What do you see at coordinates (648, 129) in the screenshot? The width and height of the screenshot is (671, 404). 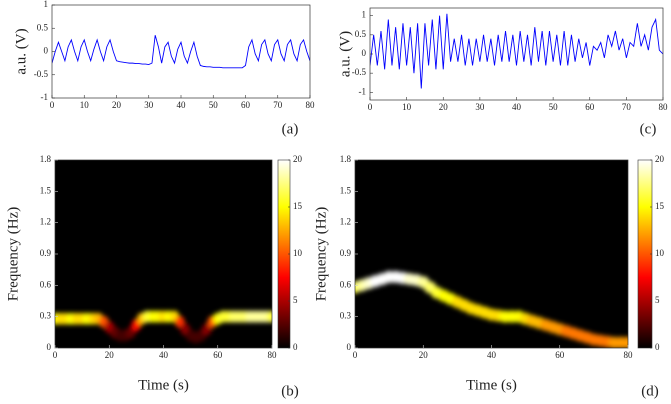 I see `panel-label: (c)` at bounding box center [648, 129].